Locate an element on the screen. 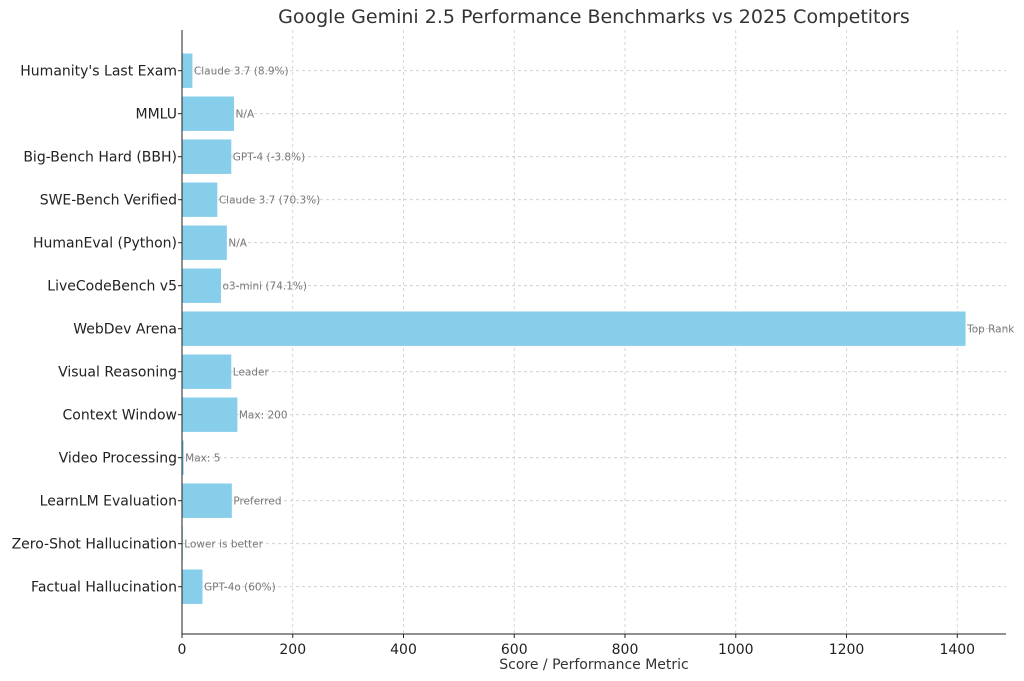  bar-annotation: Preferred is located at coordinates (257, 502).